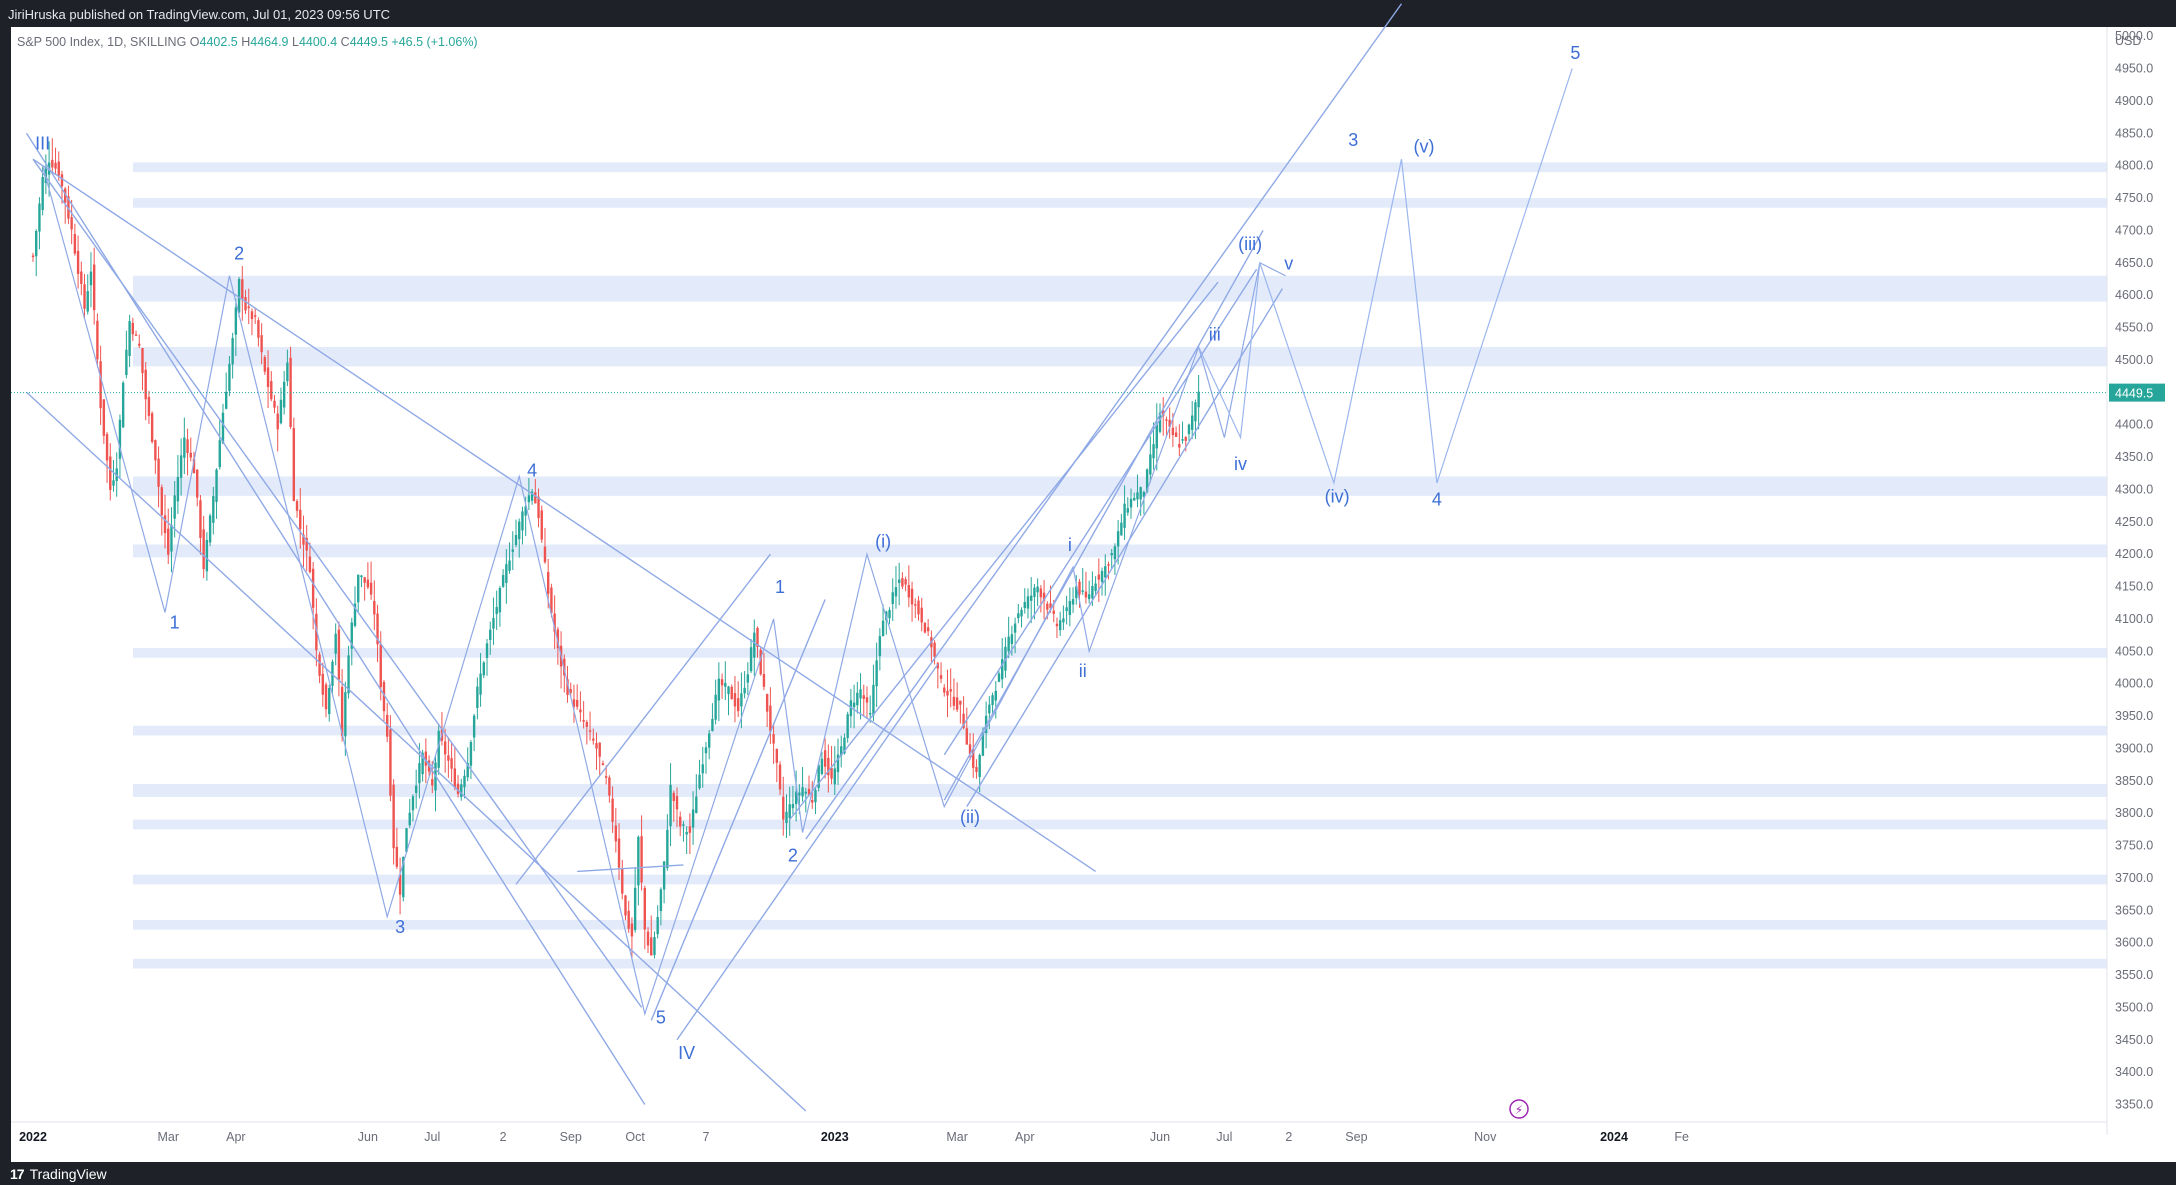 This screenshot has width=2176, height=1185. What do you see at coordinates (2134, 748) in the screenshot?
I see `price-tick-label: 3900.0` at bounding box center [2134, 748].